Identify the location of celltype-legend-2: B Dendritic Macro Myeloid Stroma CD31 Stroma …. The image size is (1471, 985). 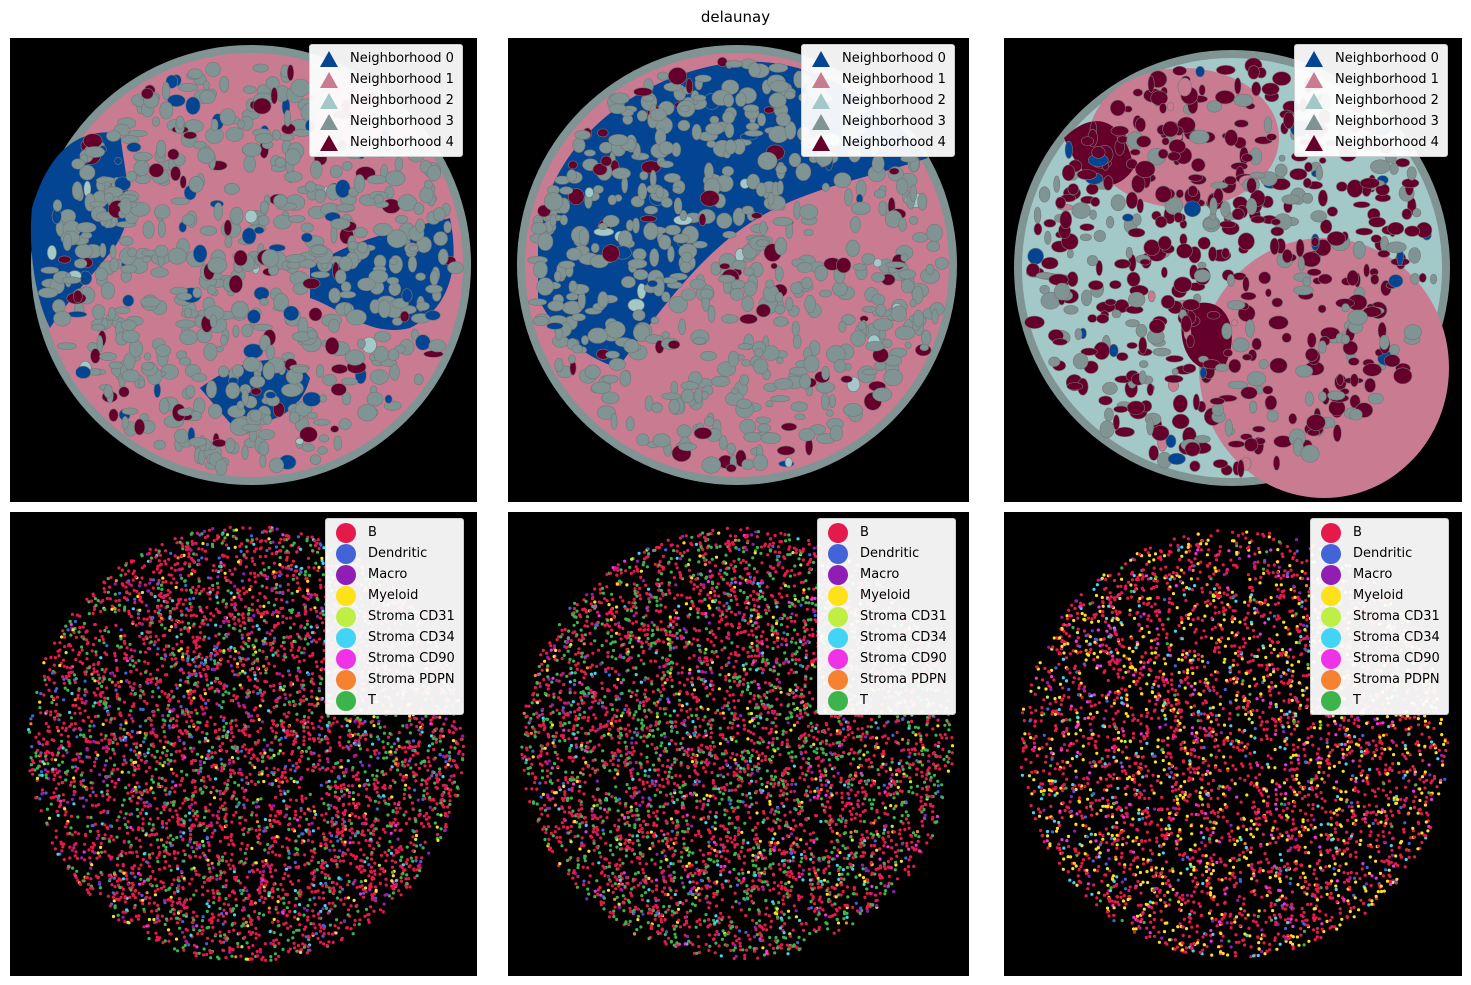
(886, 616).